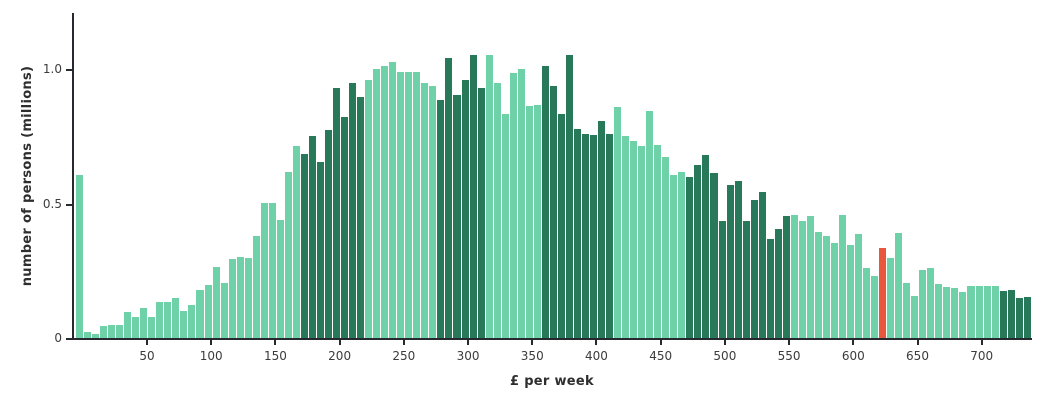 This screenshot has width=1063, height=413. What do you see at coordinates (661, 356) in the screenshot?
I see `x-tick-label: 450` at bounding box center [661, 356].